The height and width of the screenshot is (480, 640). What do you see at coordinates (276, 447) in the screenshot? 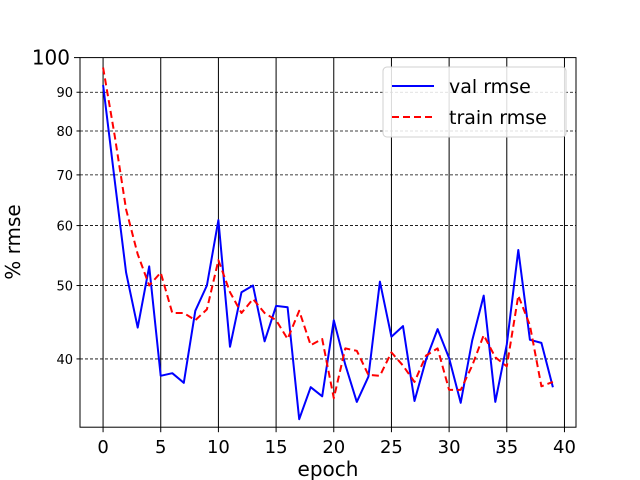
I see `x-tick-label: 15` at bounding box center [276, 447].